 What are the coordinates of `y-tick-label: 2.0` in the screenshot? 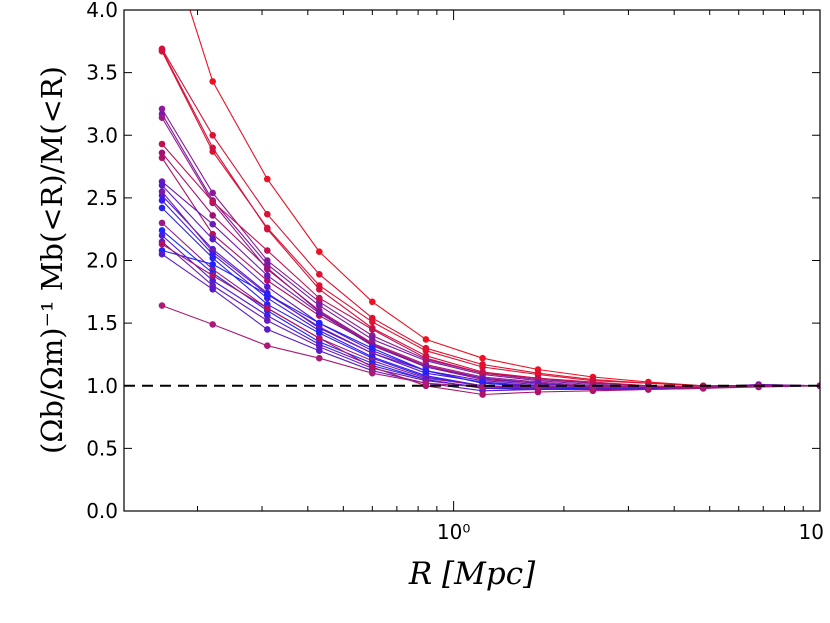 It's located at (102, 261).